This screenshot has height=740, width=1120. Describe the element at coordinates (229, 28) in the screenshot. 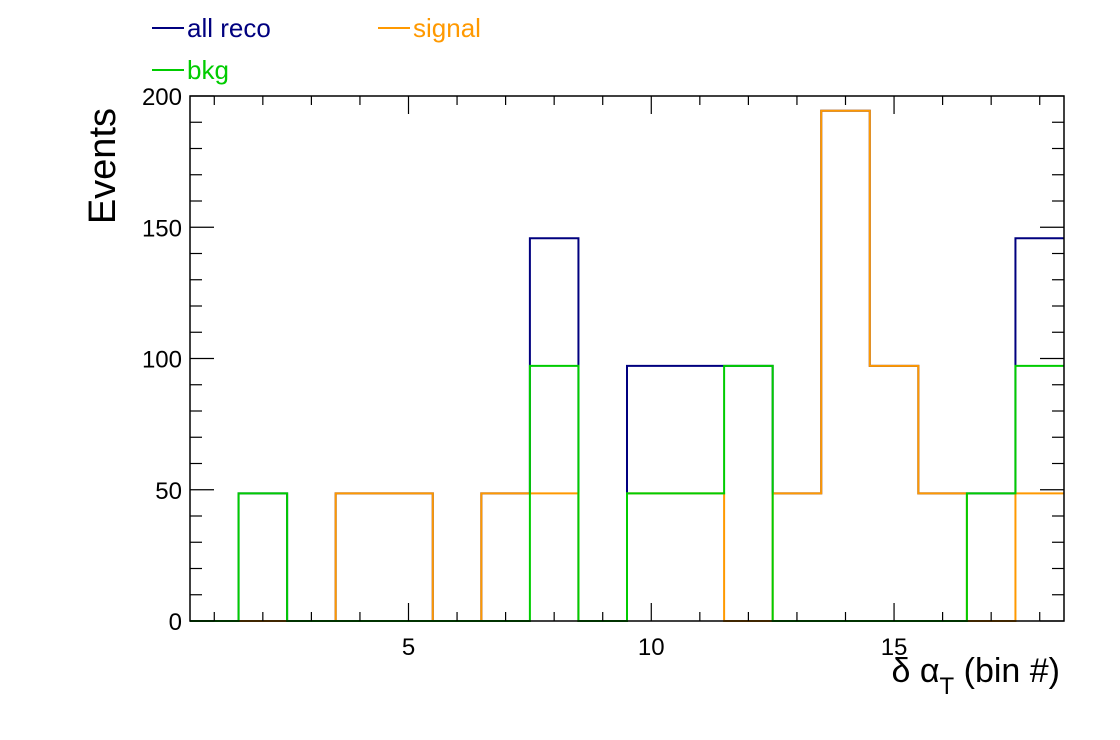

I see `legend-label-all-reco: all reco` at that location.